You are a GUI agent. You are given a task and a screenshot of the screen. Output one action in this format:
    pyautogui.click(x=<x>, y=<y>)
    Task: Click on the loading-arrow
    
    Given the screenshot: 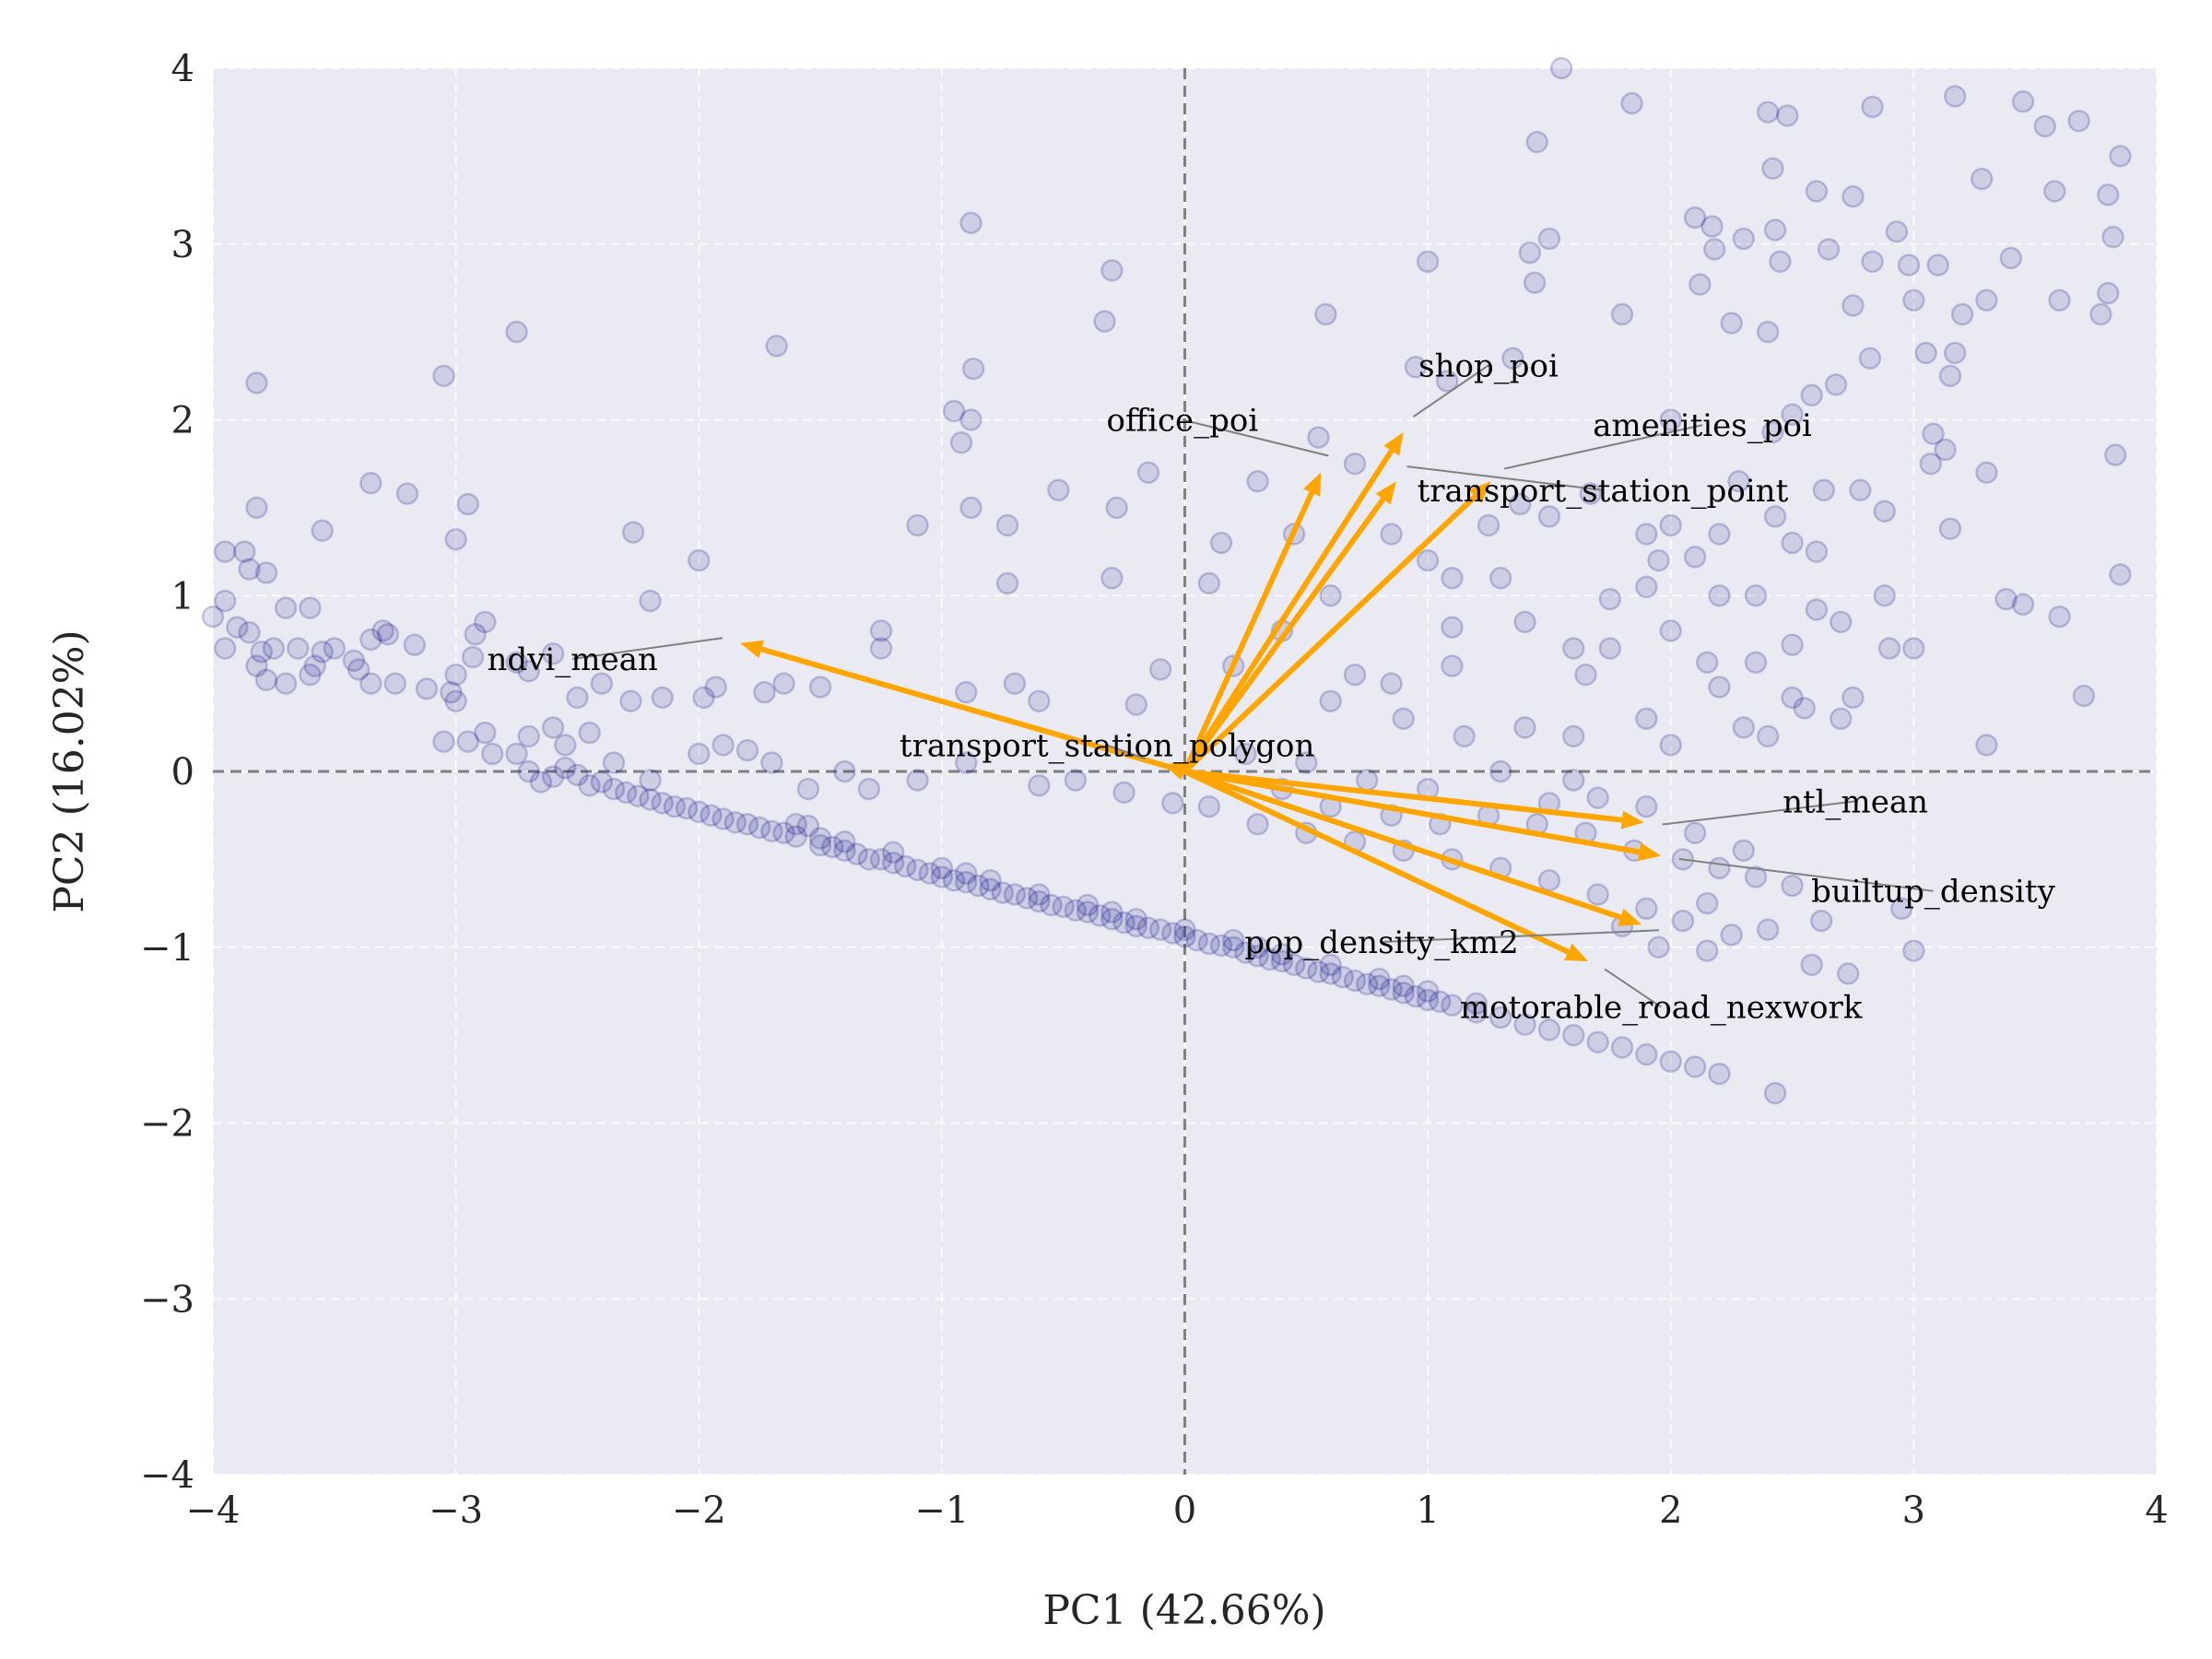 What is the action you would take?
    pyautogui.click(x=1402, y=845)
    